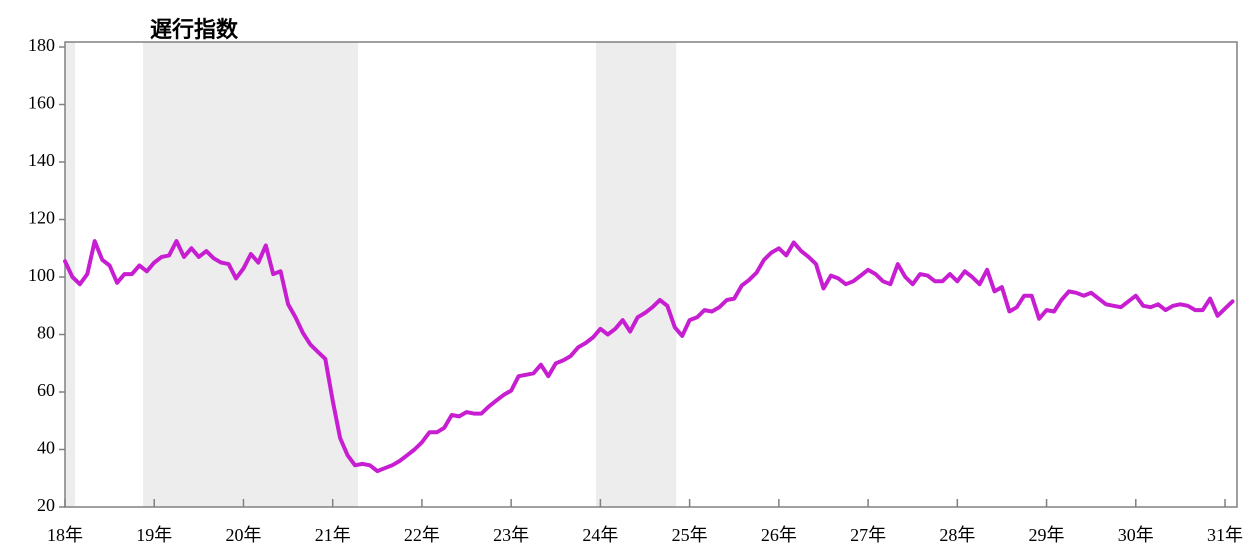 This screenshot has width=1248, height=550. I want to click on x-tick-label: 26年, so click(779, 535).